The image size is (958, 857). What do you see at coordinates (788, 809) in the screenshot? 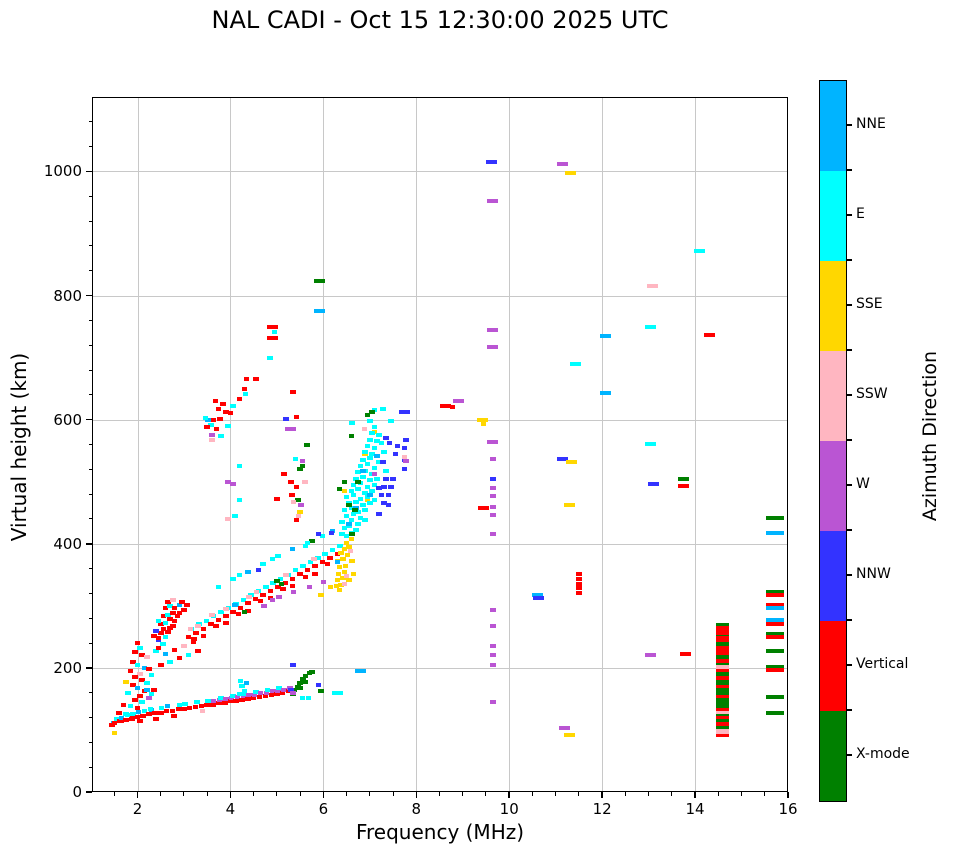
I see `x-tick-label: 16` at bounding box center [788, 809].